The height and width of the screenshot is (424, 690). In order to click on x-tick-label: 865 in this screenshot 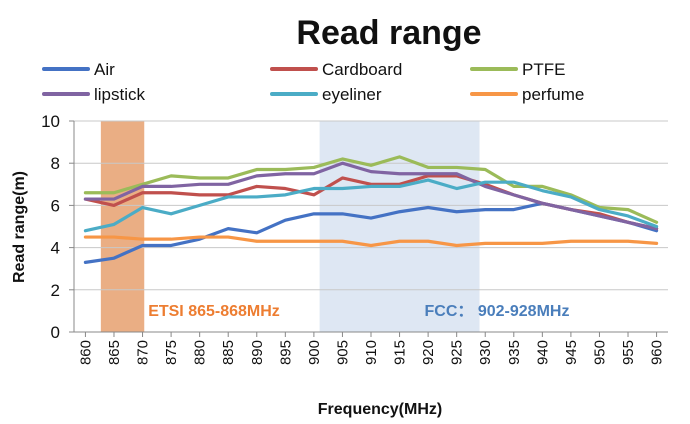, I will do `click(114, 352)`.